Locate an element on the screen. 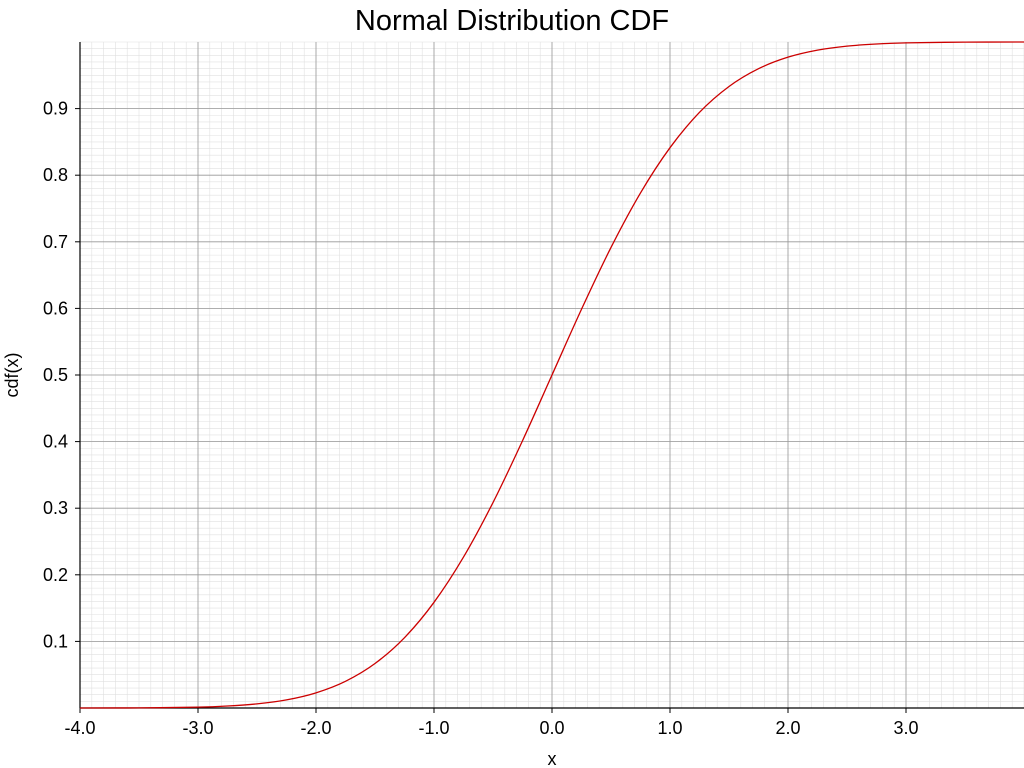  y-tick-label: 0.4 is located at coordinates (55, 442).